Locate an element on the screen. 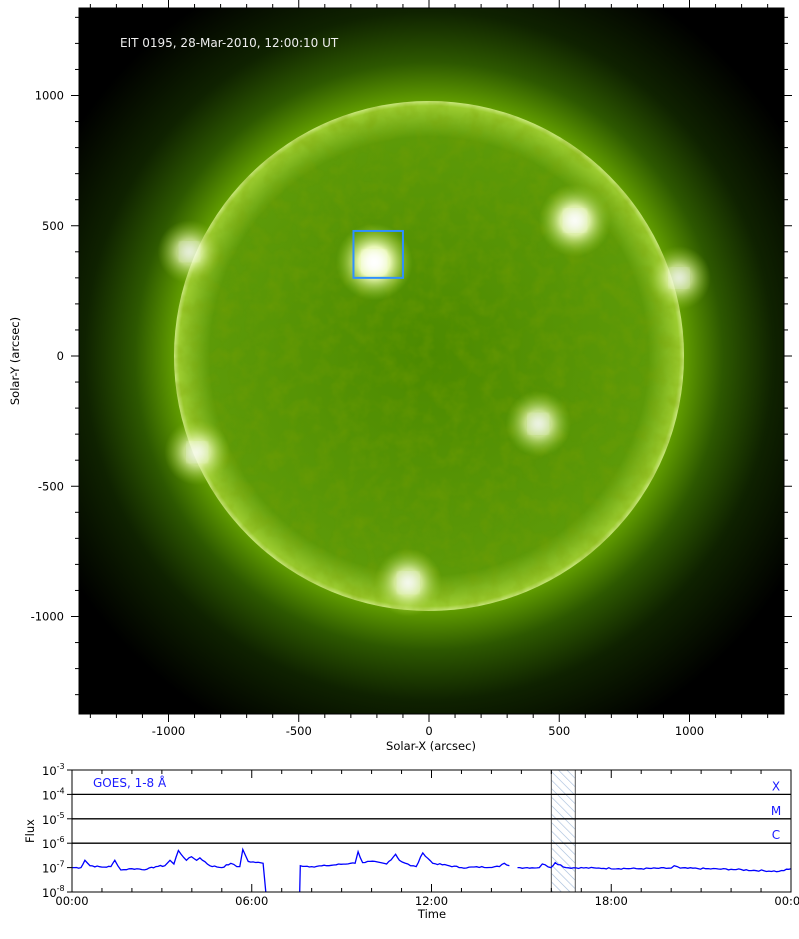 The height and width of the screenshot is (939, 799). flux-tick-exp: -3 is located at coordinates (61, 766).